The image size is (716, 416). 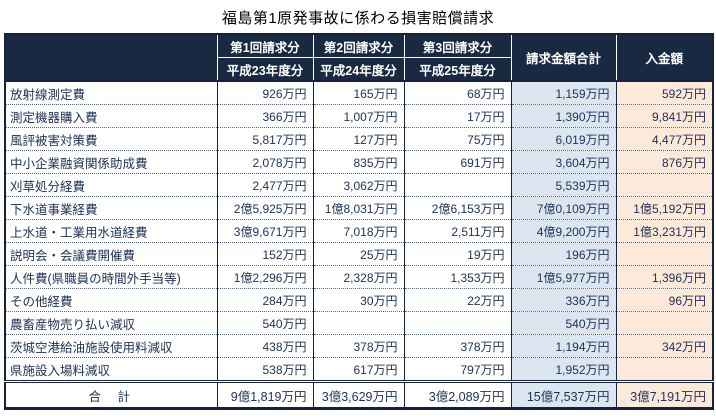 What do you see at coordinates (111, 369) in the screenshot?
I see `row-label: 県施設入場料減収` at bounding box center [111, 369].